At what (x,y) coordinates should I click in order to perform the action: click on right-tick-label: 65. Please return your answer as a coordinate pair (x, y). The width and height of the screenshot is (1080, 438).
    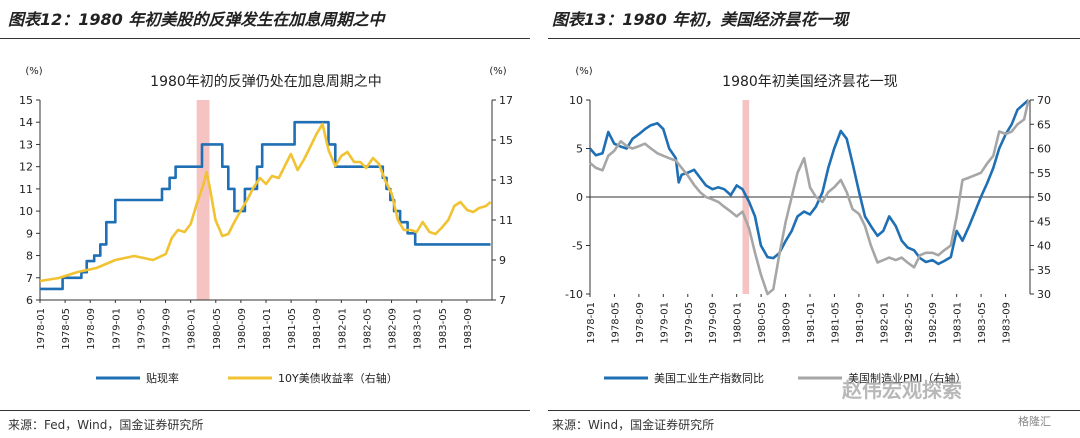
    Looking at the image, I should click on (1044, 124).